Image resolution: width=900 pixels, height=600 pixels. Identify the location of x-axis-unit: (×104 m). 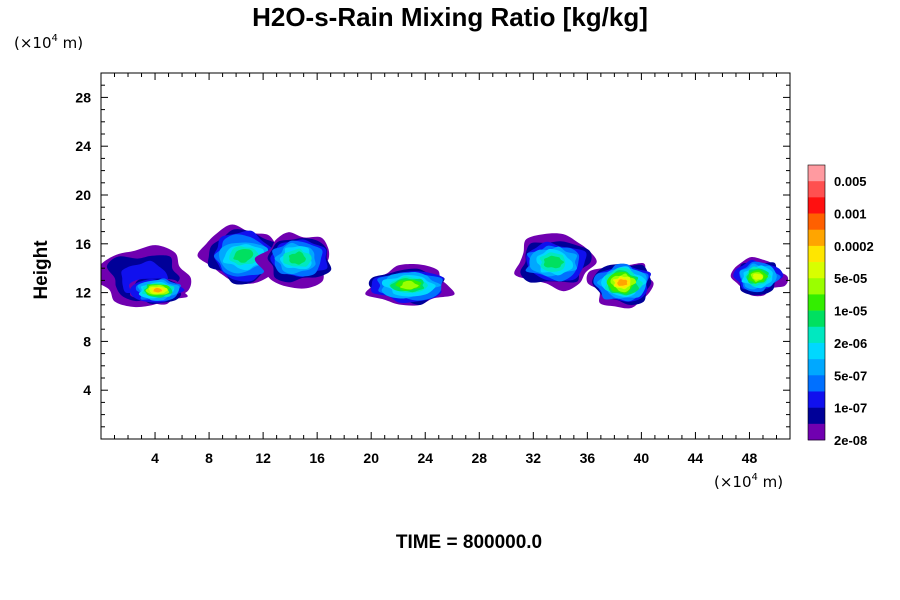
(749, 481).